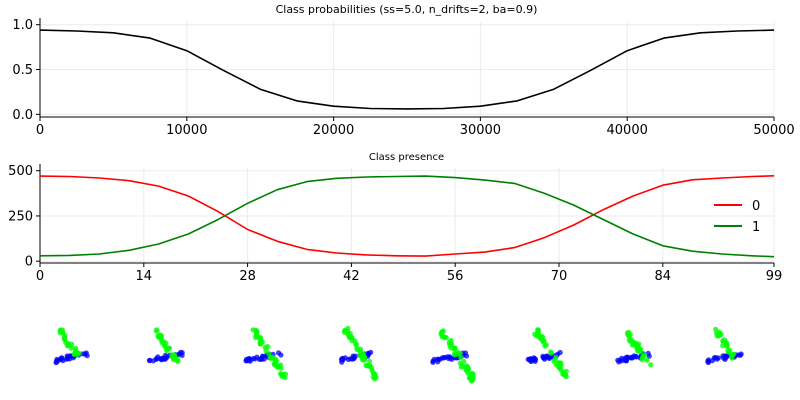 This screenshot has height=400, width=800. What do you see at coordinates (756, 227) in the screenshot?
I see `legend-label: 1` at bounding box center [756, 227].